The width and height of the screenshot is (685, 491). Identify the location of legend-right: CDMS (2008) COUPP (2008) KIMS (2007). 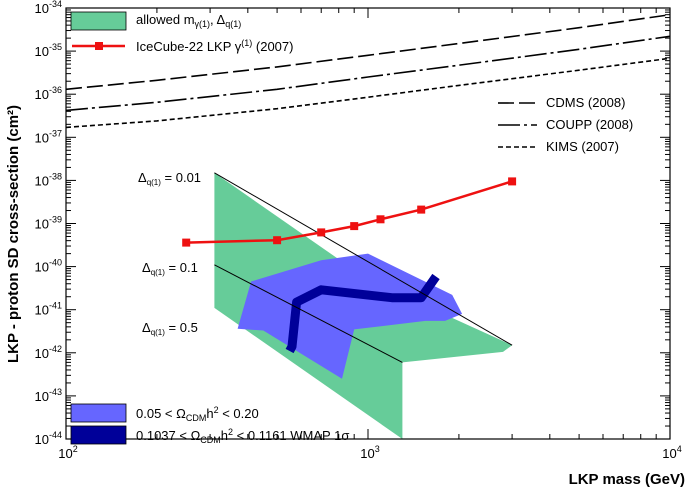
(565, 124).